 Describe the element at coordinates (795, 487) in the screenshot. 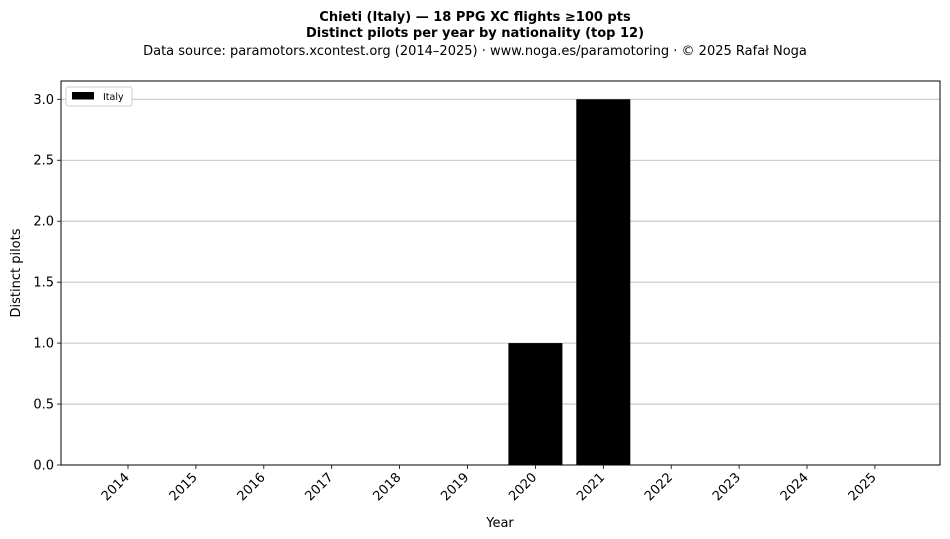

I see `x-tick-label: 2024` at that location.